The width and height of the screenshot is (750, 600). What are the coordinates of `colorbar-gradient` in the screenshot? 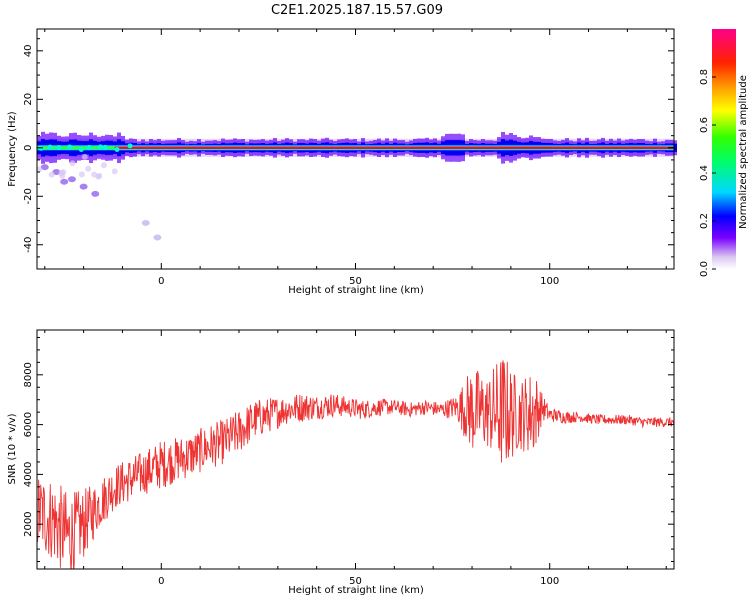 It's located at (724, 149).